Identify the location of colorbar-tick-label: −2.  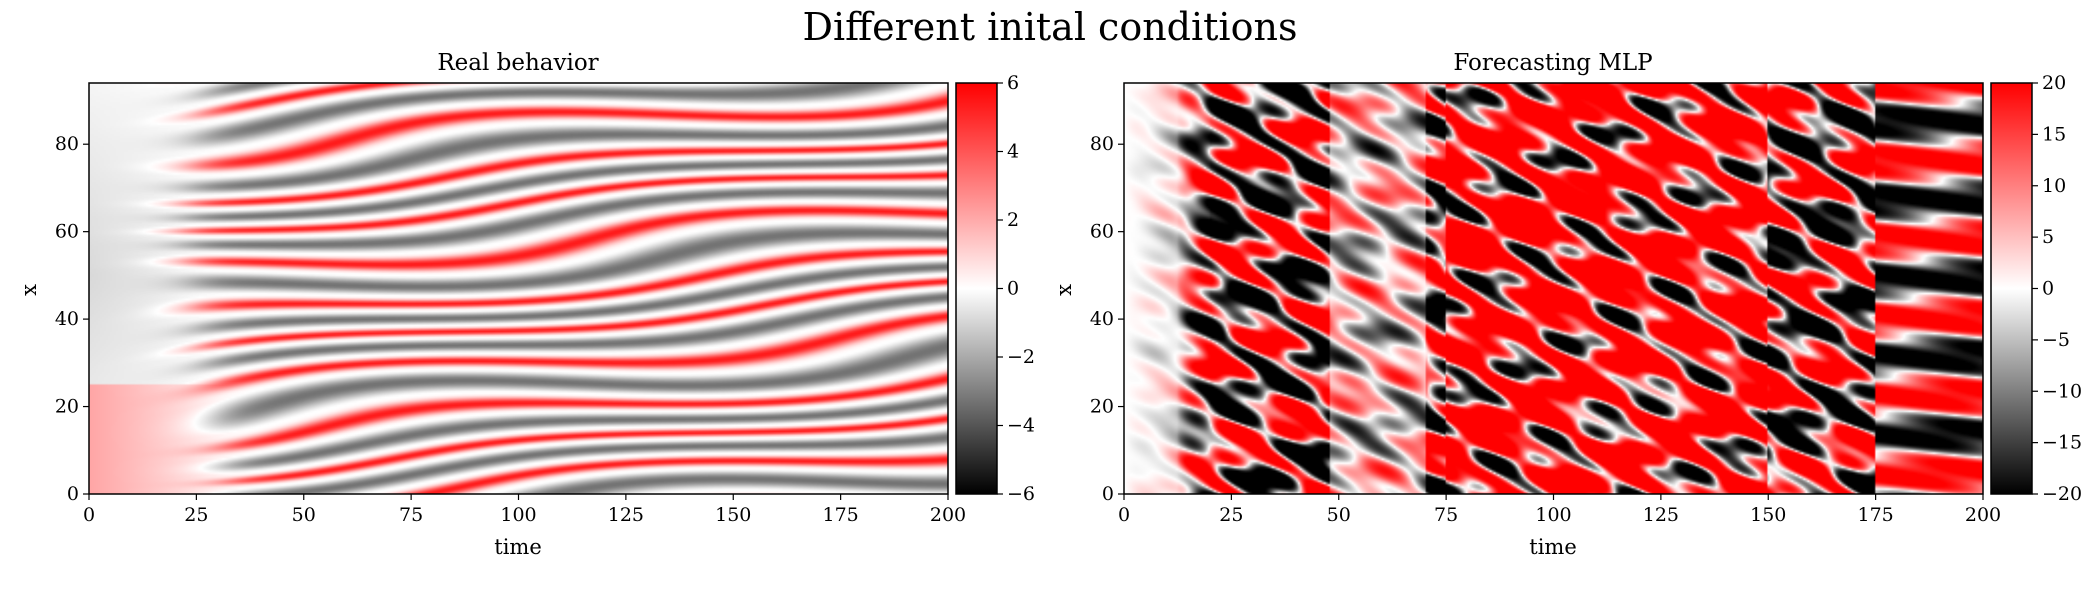
(1021, 357).